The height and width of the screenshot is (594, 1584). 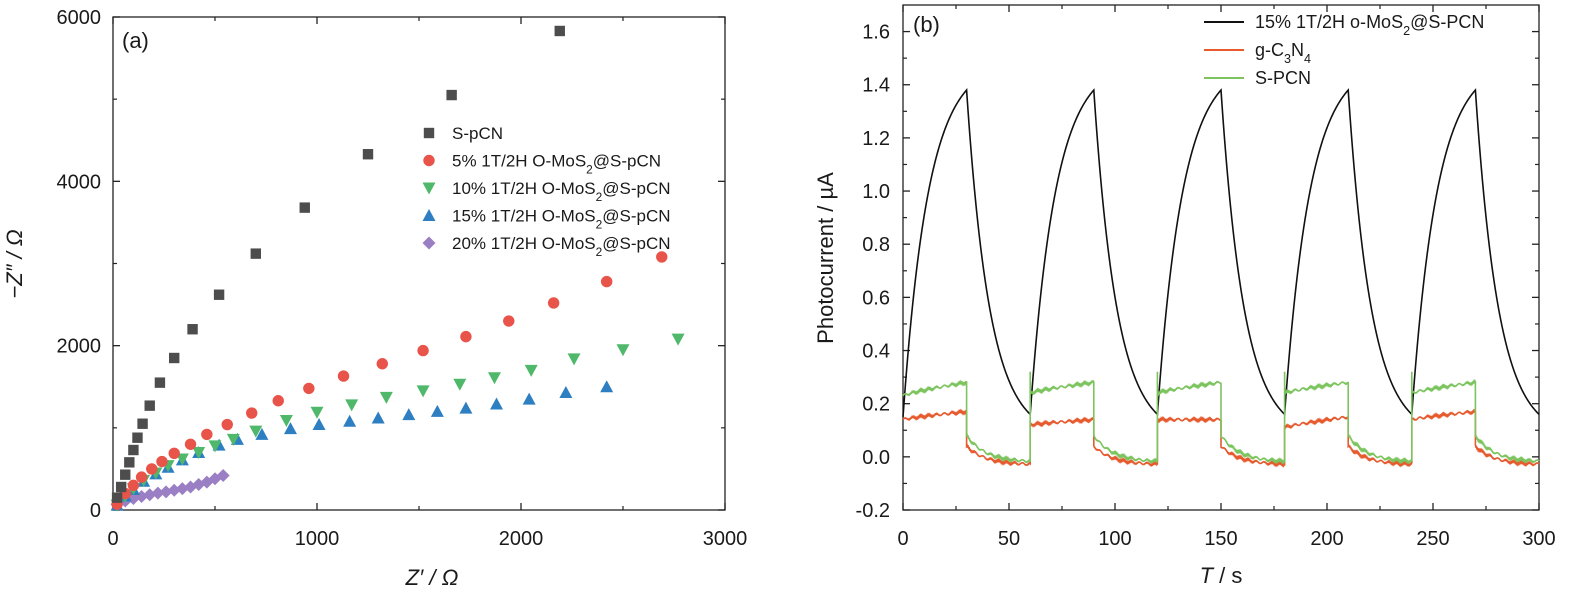 What do you see at coordinates (876, 458) in the screenshot?
I see `panel-b-y-tick-label: 0.0` at bounding box center [876, 458].